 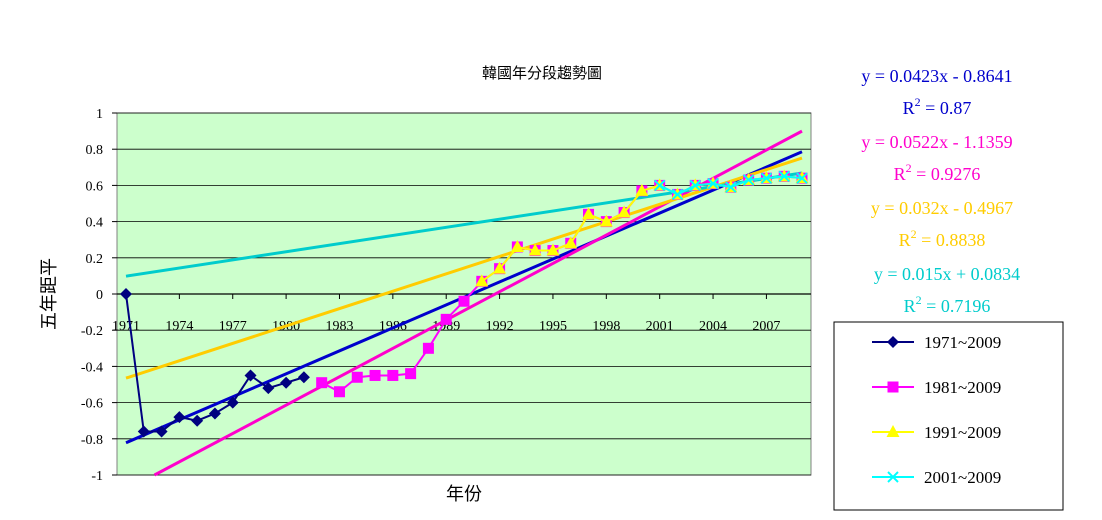 I want to click on legend-entry: 2001~2009, so click(x=936, y=477).